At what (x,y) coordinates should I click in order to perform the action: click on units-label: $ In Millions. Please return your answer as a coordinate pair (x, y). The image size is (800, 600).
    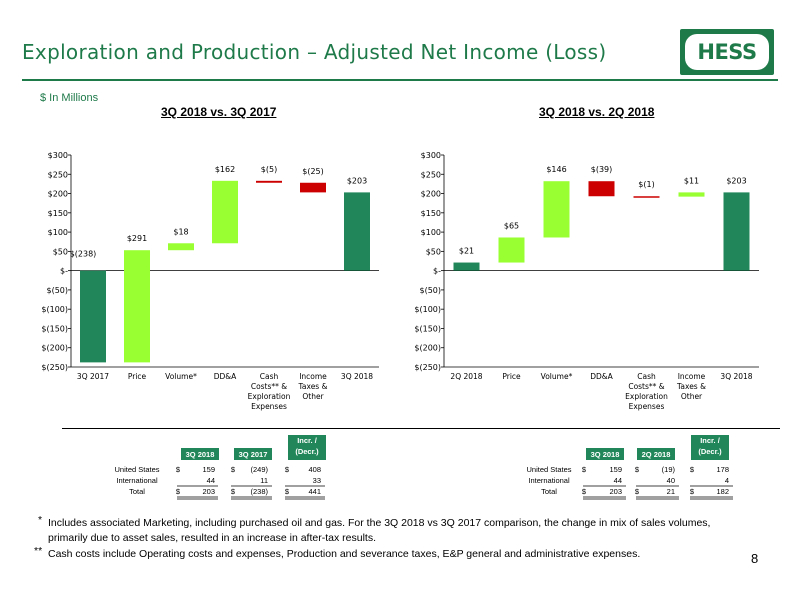
    Looking at the image, I should click on (69, 98).